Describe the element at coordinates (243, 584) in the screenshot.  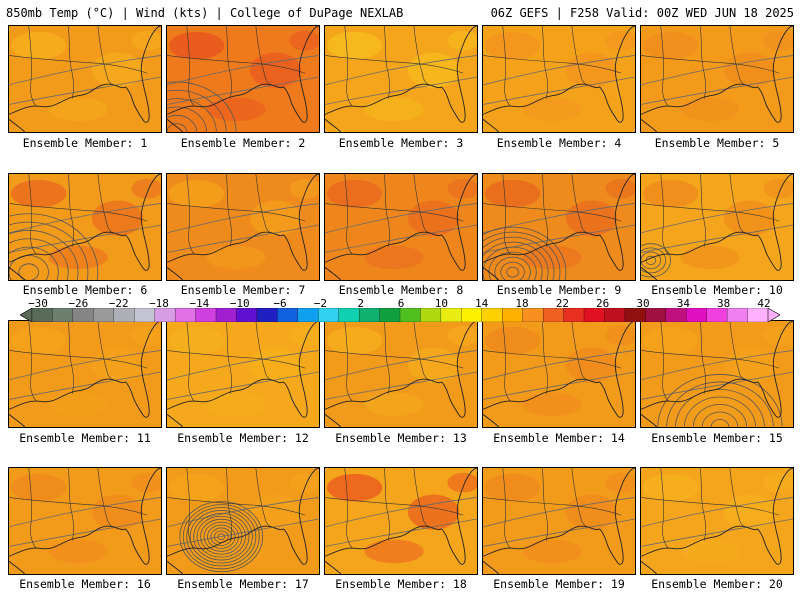
I see `ensemble-member-label: Ensemble Member: 17` at that location.